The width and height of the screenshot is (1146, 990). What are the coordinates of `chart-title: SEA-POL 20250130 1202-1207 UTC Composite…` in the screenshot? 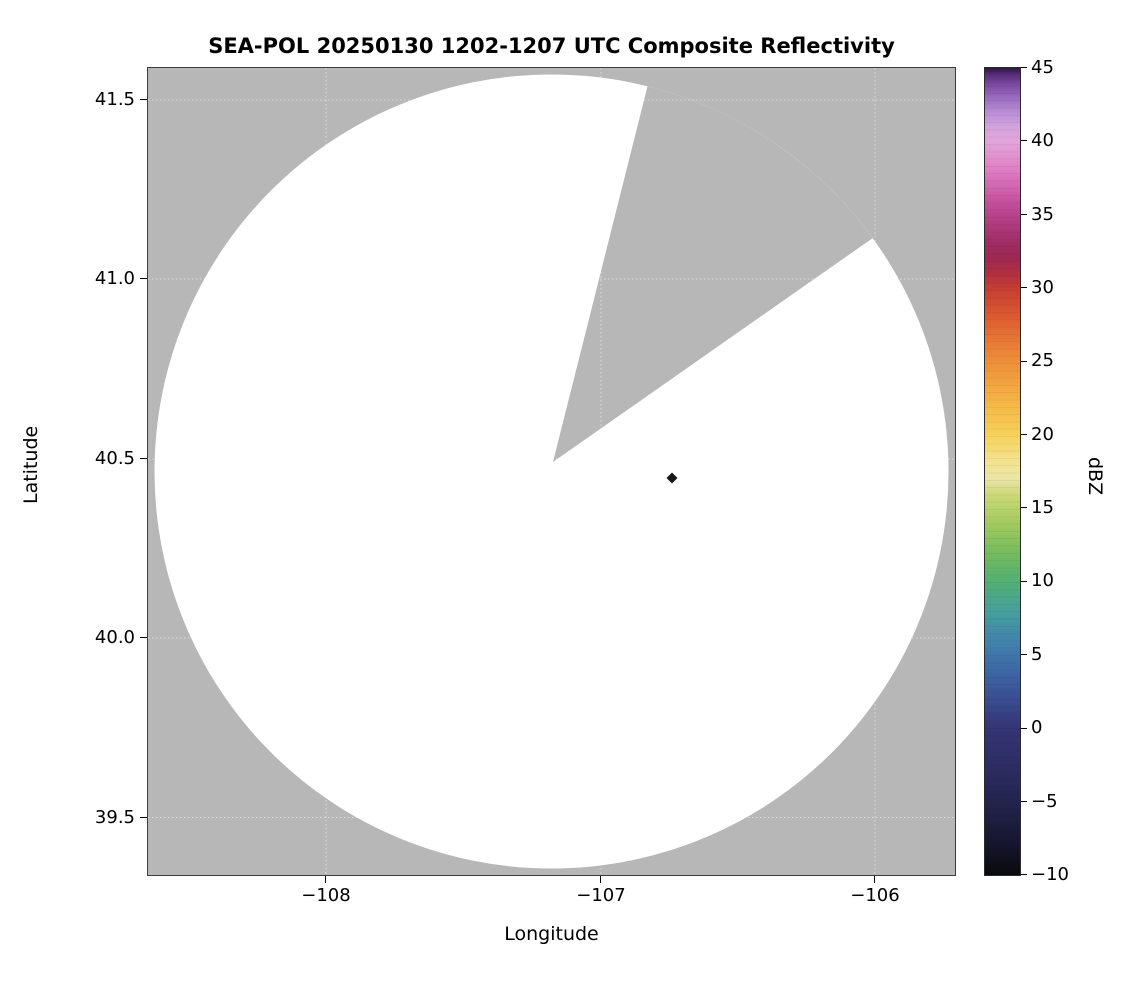 It's located at (551, 46).